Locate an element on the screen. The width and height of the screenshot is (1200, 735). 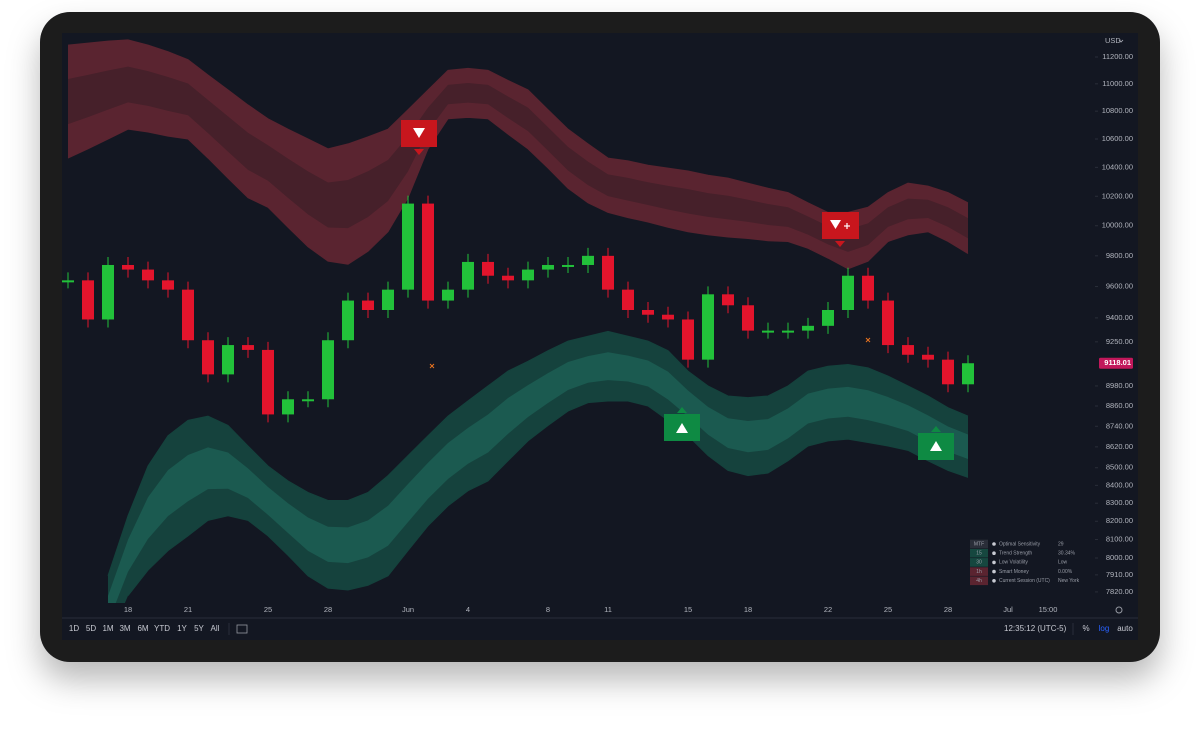
table-cell: MTF is located at coordinates (979, 544).